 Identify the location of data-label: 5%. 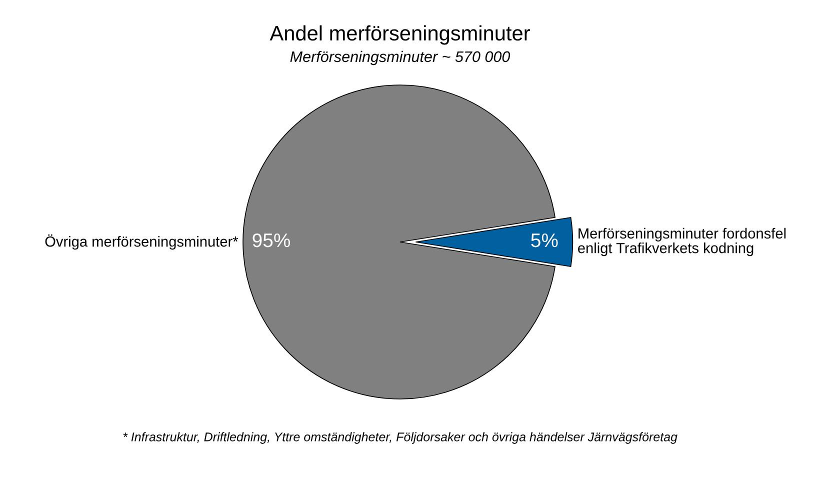
(544, 241).